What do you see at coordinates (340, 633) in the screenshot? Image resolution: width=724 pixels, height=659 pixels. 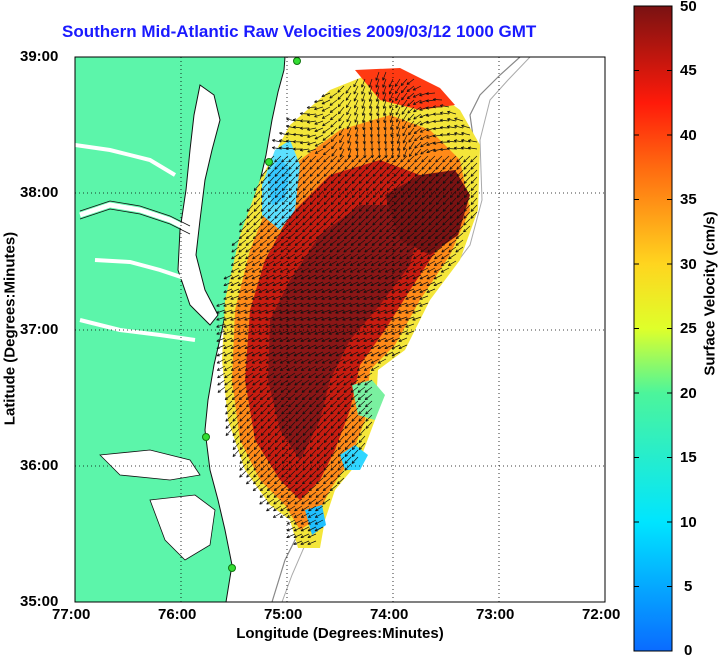 I see `x-axis-label: Longitude (Degrees:Minutes)` at bounding box center [340, 633].